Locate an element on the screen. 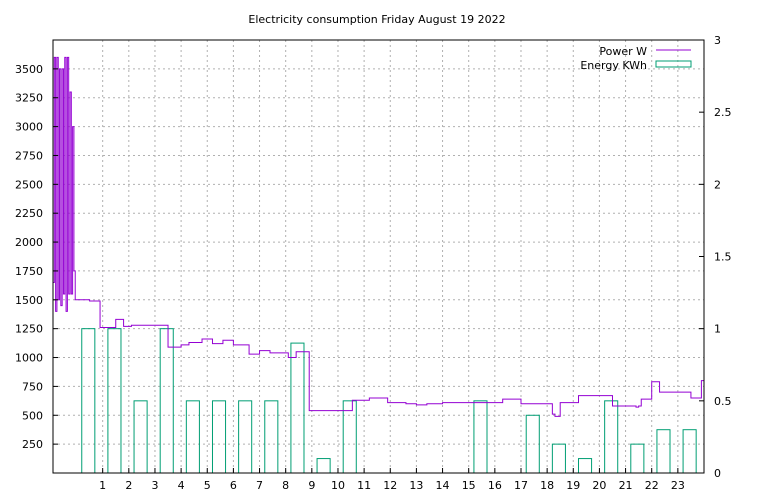 Image resolution: width=768 pixels, height=500 pixels. x-tick-label: 16 is located at coordinates (495, 485).